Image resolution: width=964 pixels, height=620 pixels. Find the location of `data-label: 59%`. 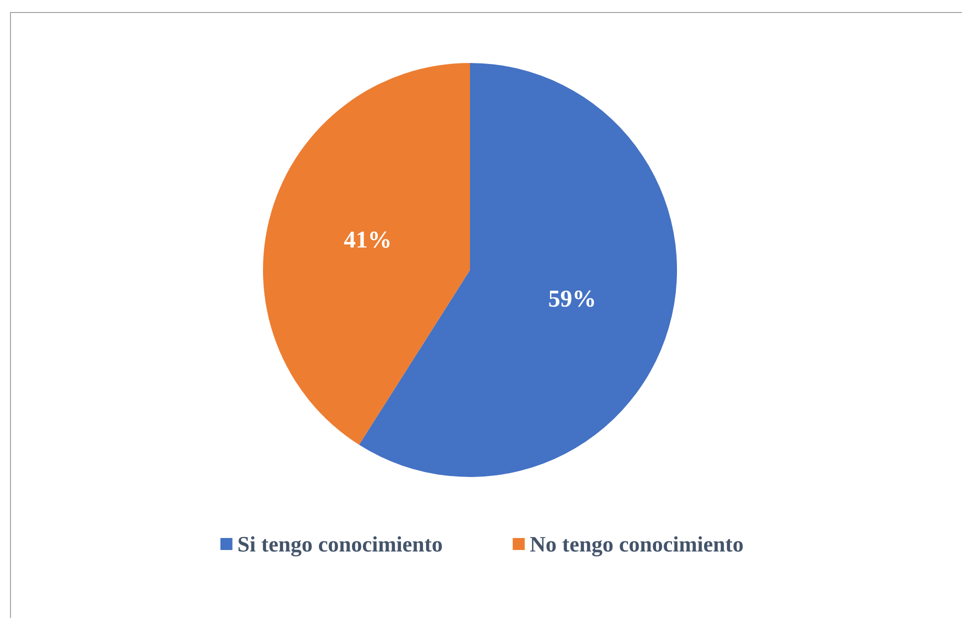

data-label: 59% is located at coordinates (572, 299).